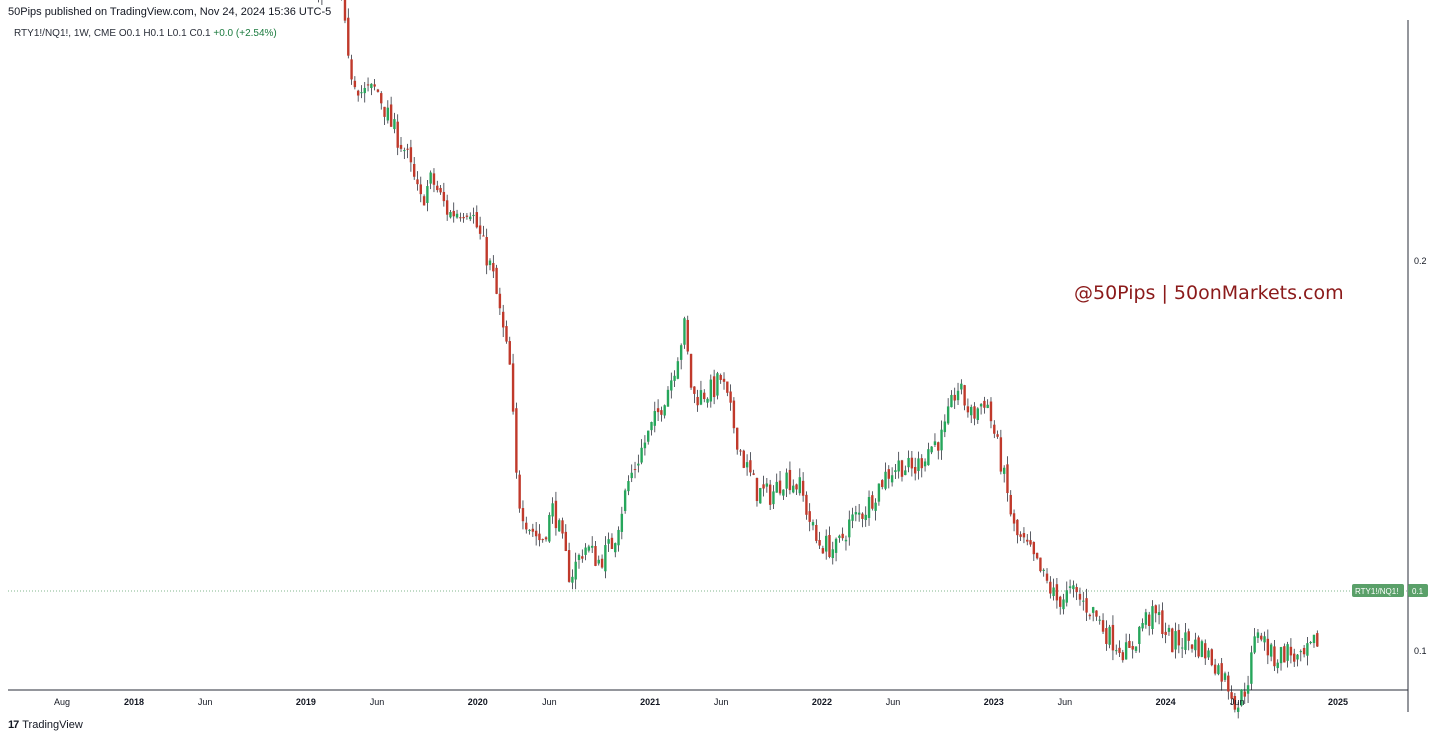 The image size is (1456, 740). I want to click on legend-open: O0.1, so click(129, 33).